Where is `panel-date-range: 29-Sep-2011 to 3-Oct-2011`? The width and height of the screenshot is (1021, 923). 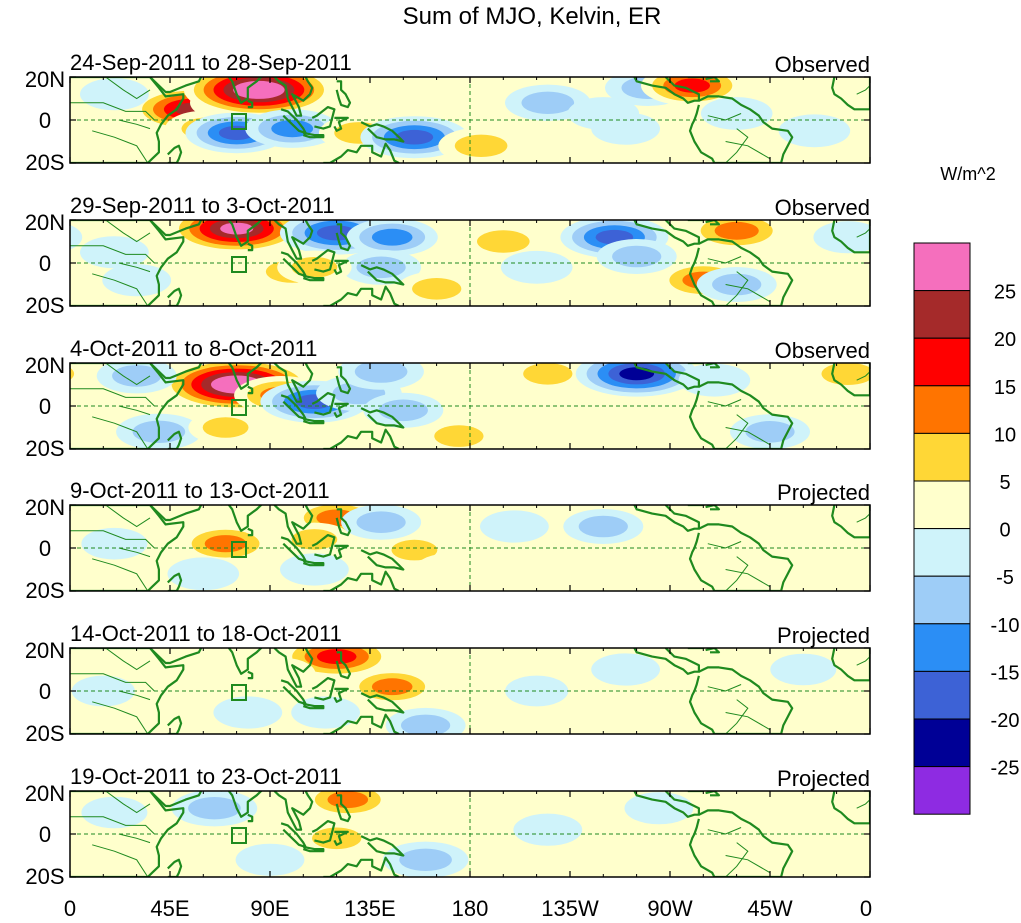
panel-date-range: 29-Sep-2011 to 3-Oct-2011 is located at coordinates (202, 205).